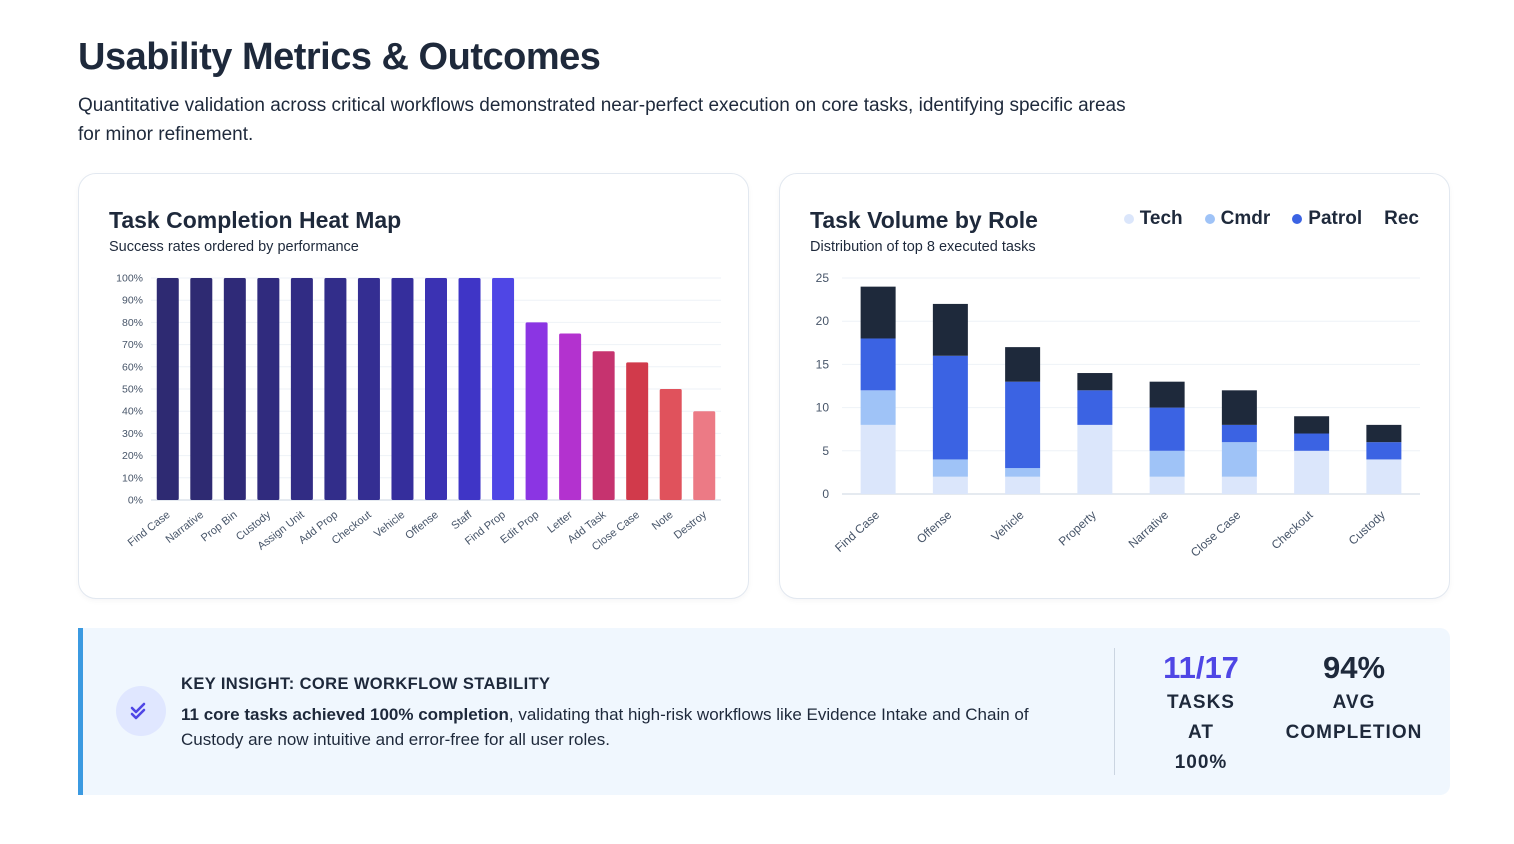 The image size is (1514, 844). What do you see at coordinates (469, 389) in the screenshot?
I see `bar-staff` at bounding box center [469, 389].